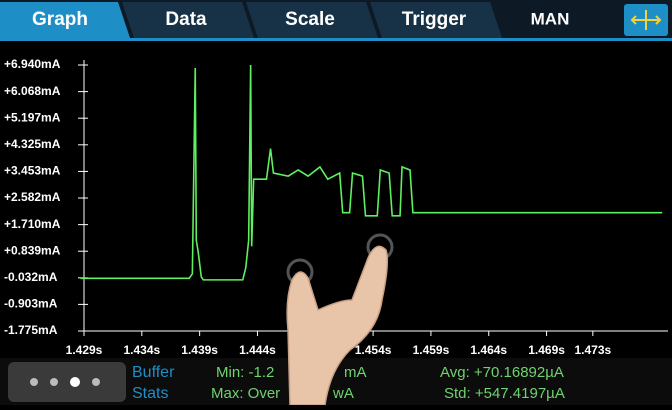 The image size is (672, 410). What do you see at coordinates (343, 393) in the screenshot?
I see `stat-max-unit: wA` at bounding box center [343, 393].